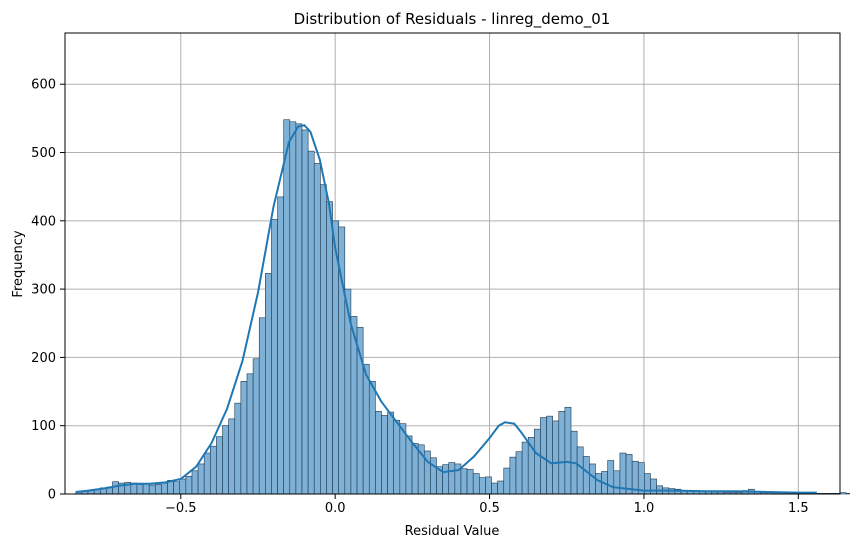 The width and height of the screenshot is (850, 547). I want to click on y-tick-label: 300, so click(43, 290).